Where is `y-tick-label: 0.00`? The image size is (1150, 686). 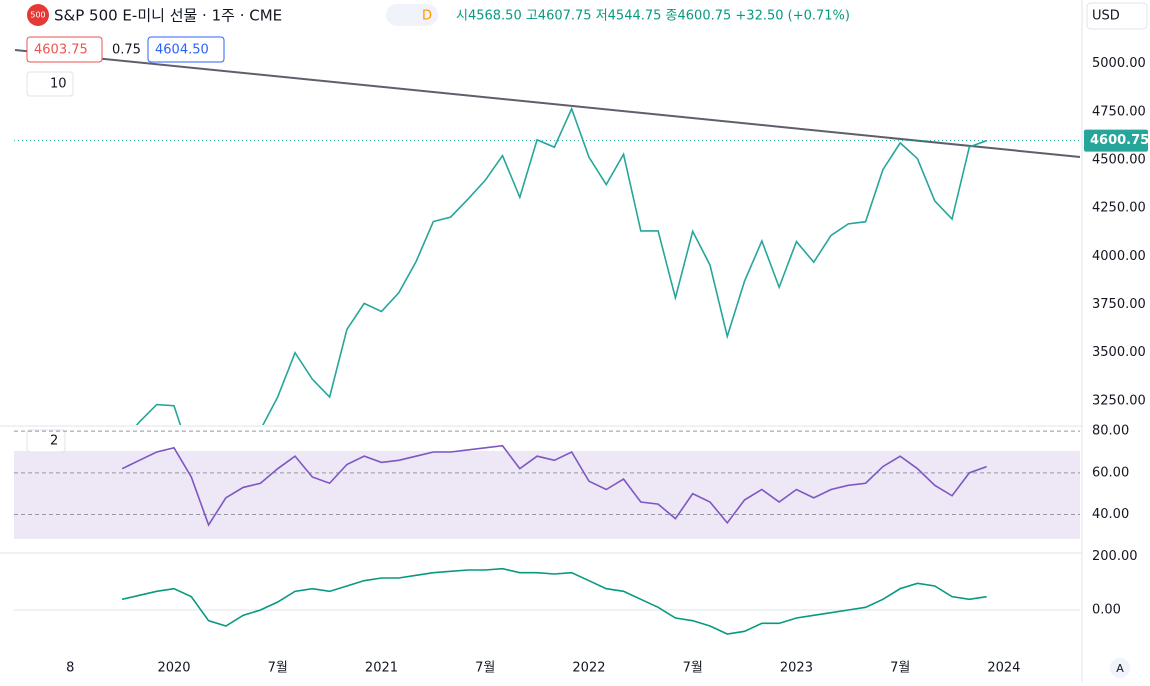 y-tick-label: 0.00 is located at coordinates (1106, 610).